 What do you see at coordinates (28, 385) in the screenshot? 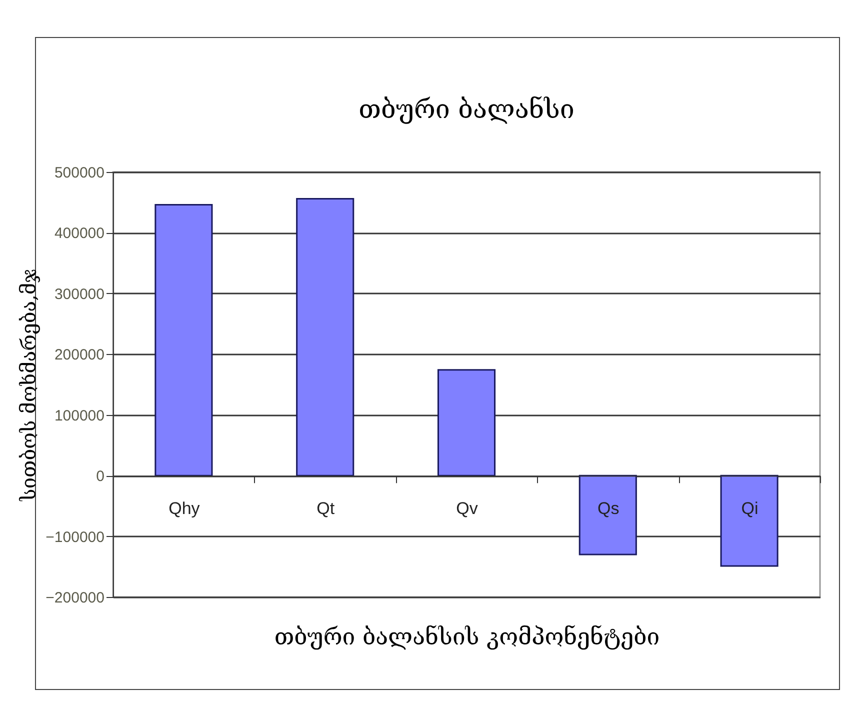
I see `y-axis-title: სითბოს მოხმარება,მჯ` at bounding box center [28, 385].